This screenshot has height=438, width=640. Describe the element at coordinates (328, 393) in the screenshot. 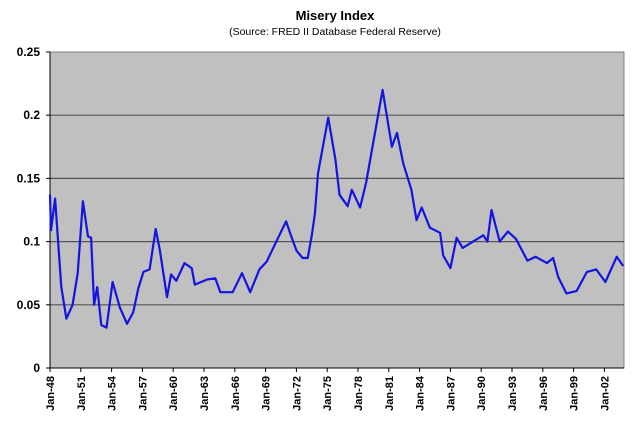

I see `x-tick-label: Jan-75` at that location.